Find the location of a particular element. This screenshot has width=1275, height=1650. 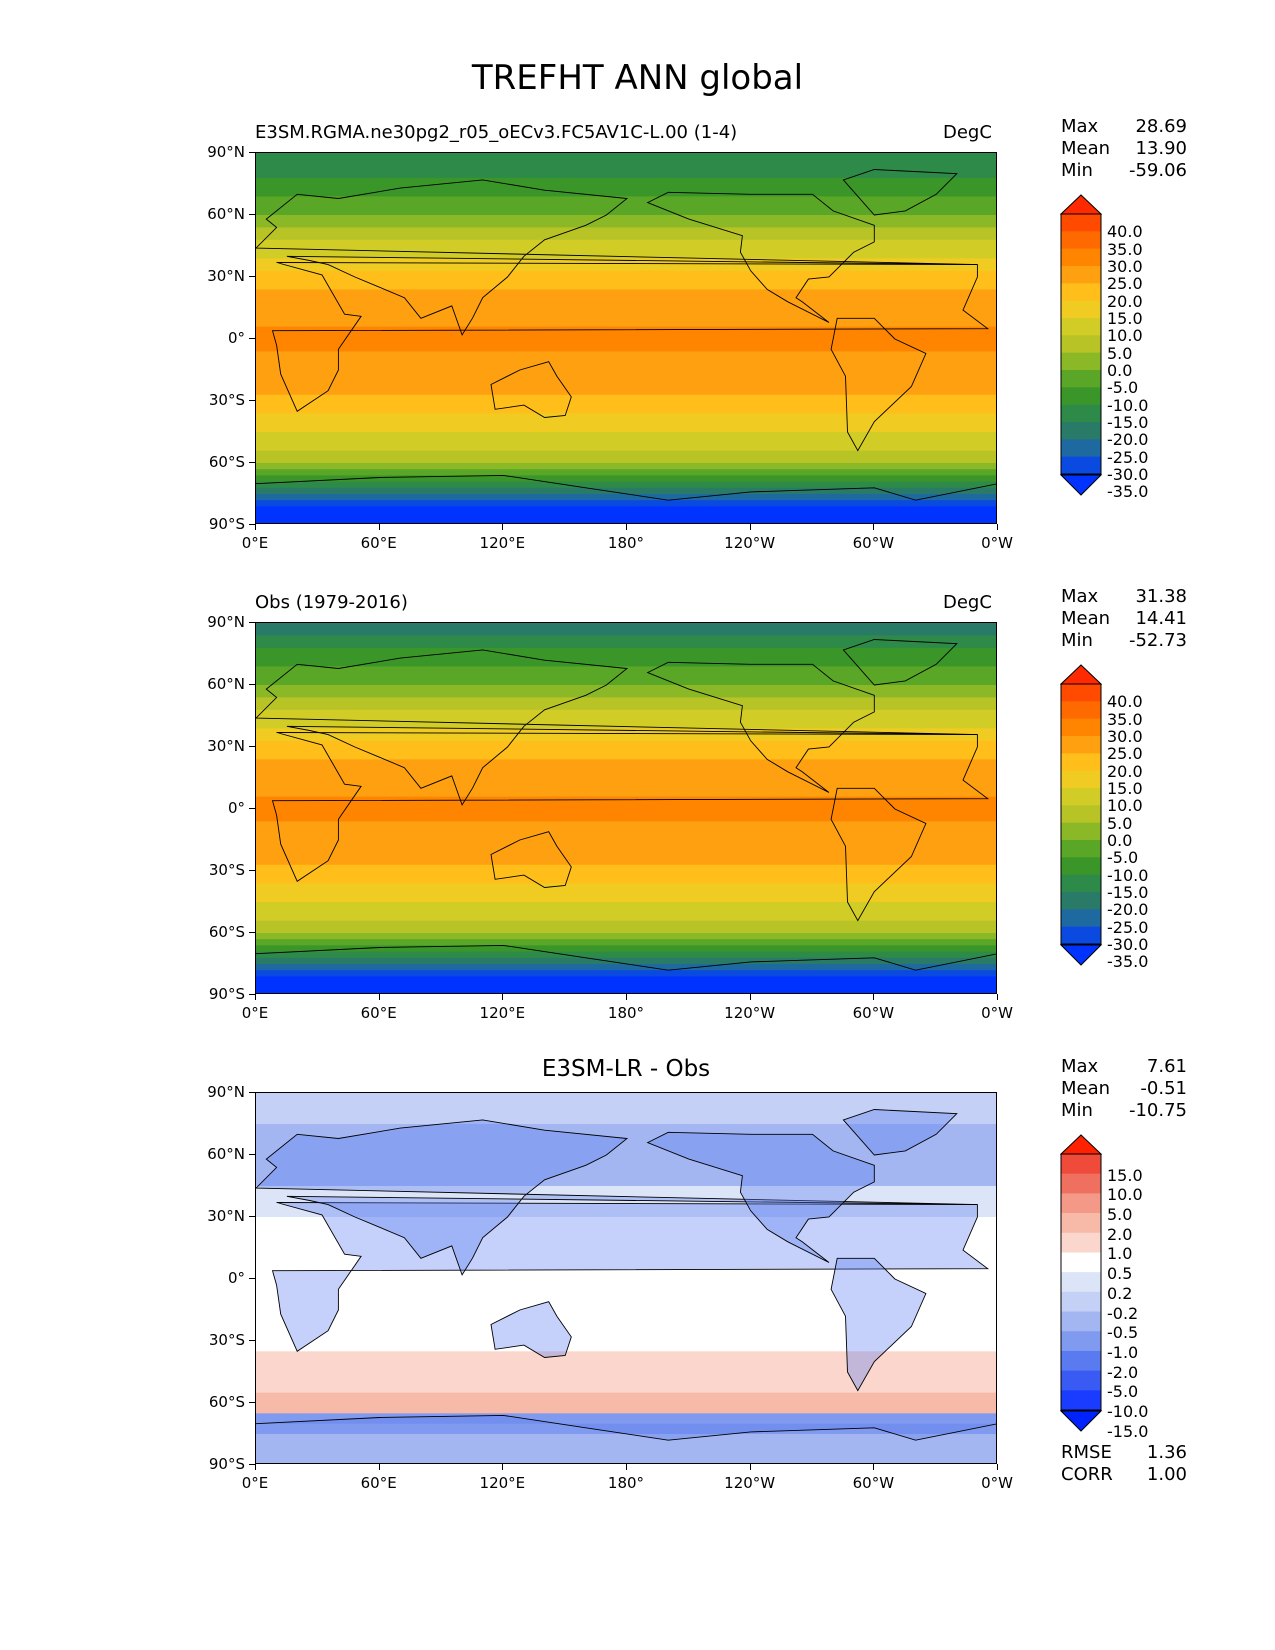

metric-value: 1.00 is located at coordinates (1166, 1474).